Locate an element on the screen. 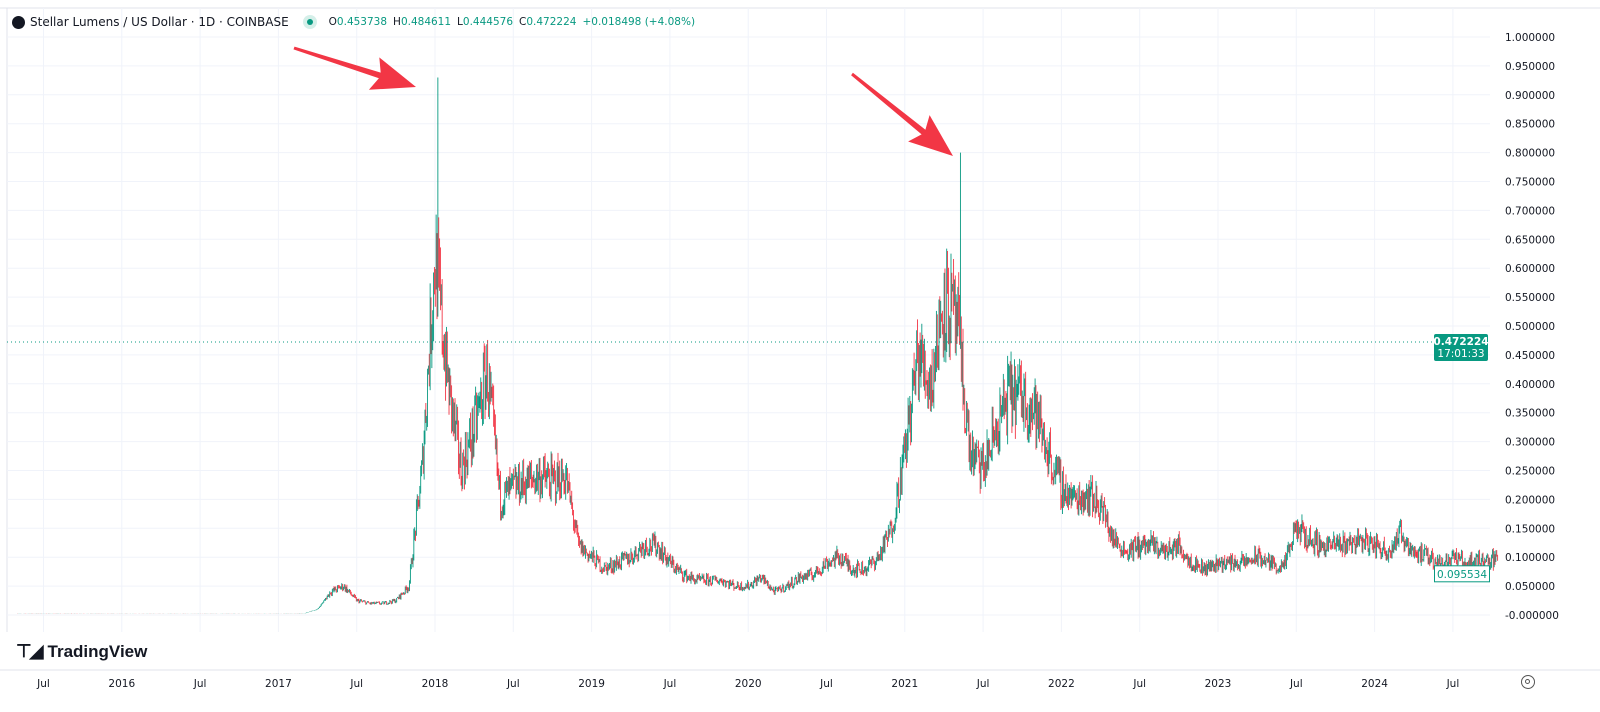 Image resolution: width=1600 pixels, height=712 pixels. x-tick-label: 2020 is located at coordinates (748, 684).